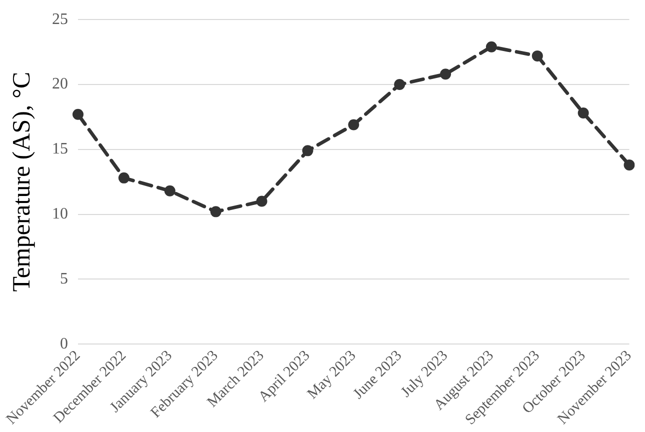 The width and height of the screenshot is (645, 432). What do you see at coordinates (60, 149) in the screenshot?
I see `y-tick-label: 15` at bounding box center [60, 149].